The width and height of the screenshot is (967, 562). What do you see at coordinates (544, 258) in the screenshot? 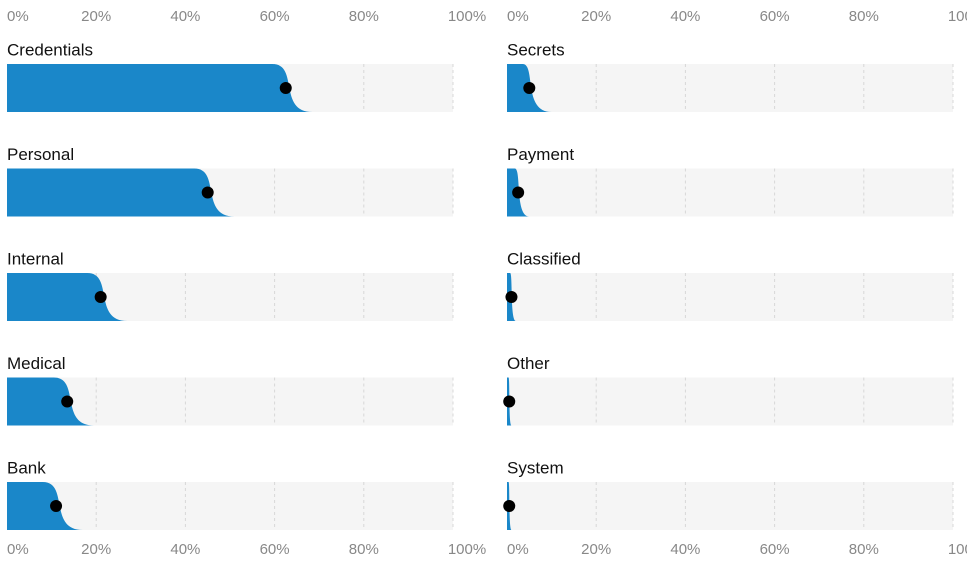
I see `category-label: Classified` at bounding box center [544, 258].